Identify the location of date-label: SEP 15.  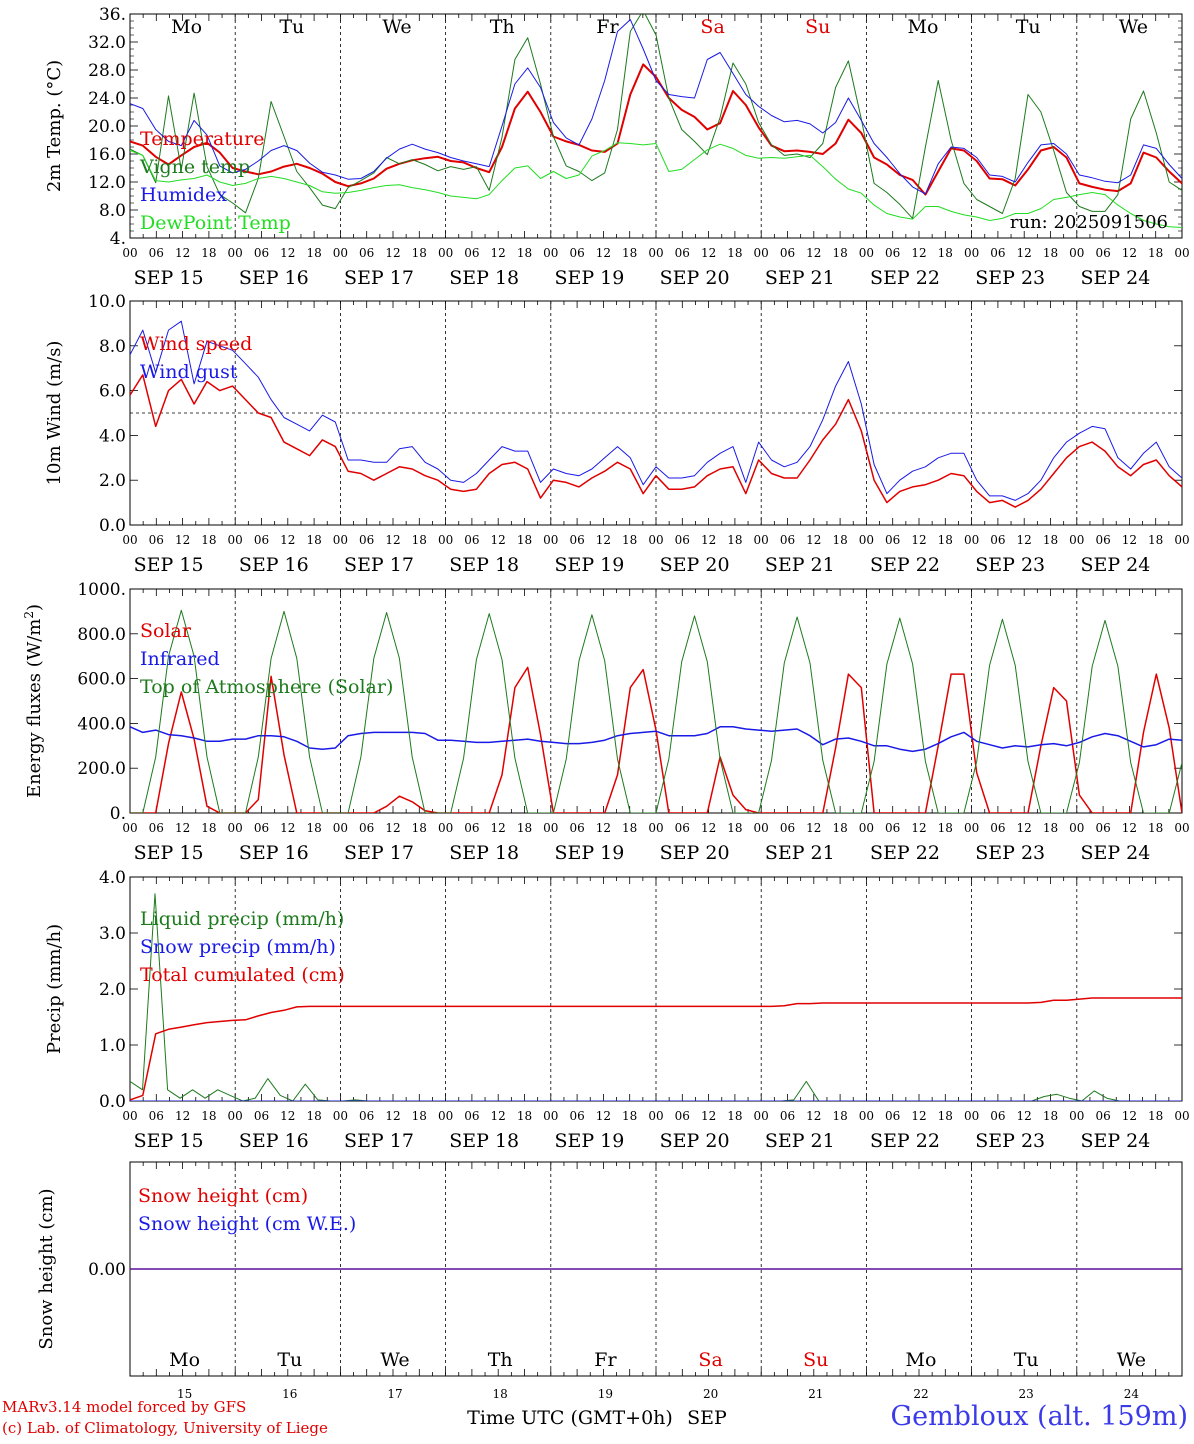
(169, 565).